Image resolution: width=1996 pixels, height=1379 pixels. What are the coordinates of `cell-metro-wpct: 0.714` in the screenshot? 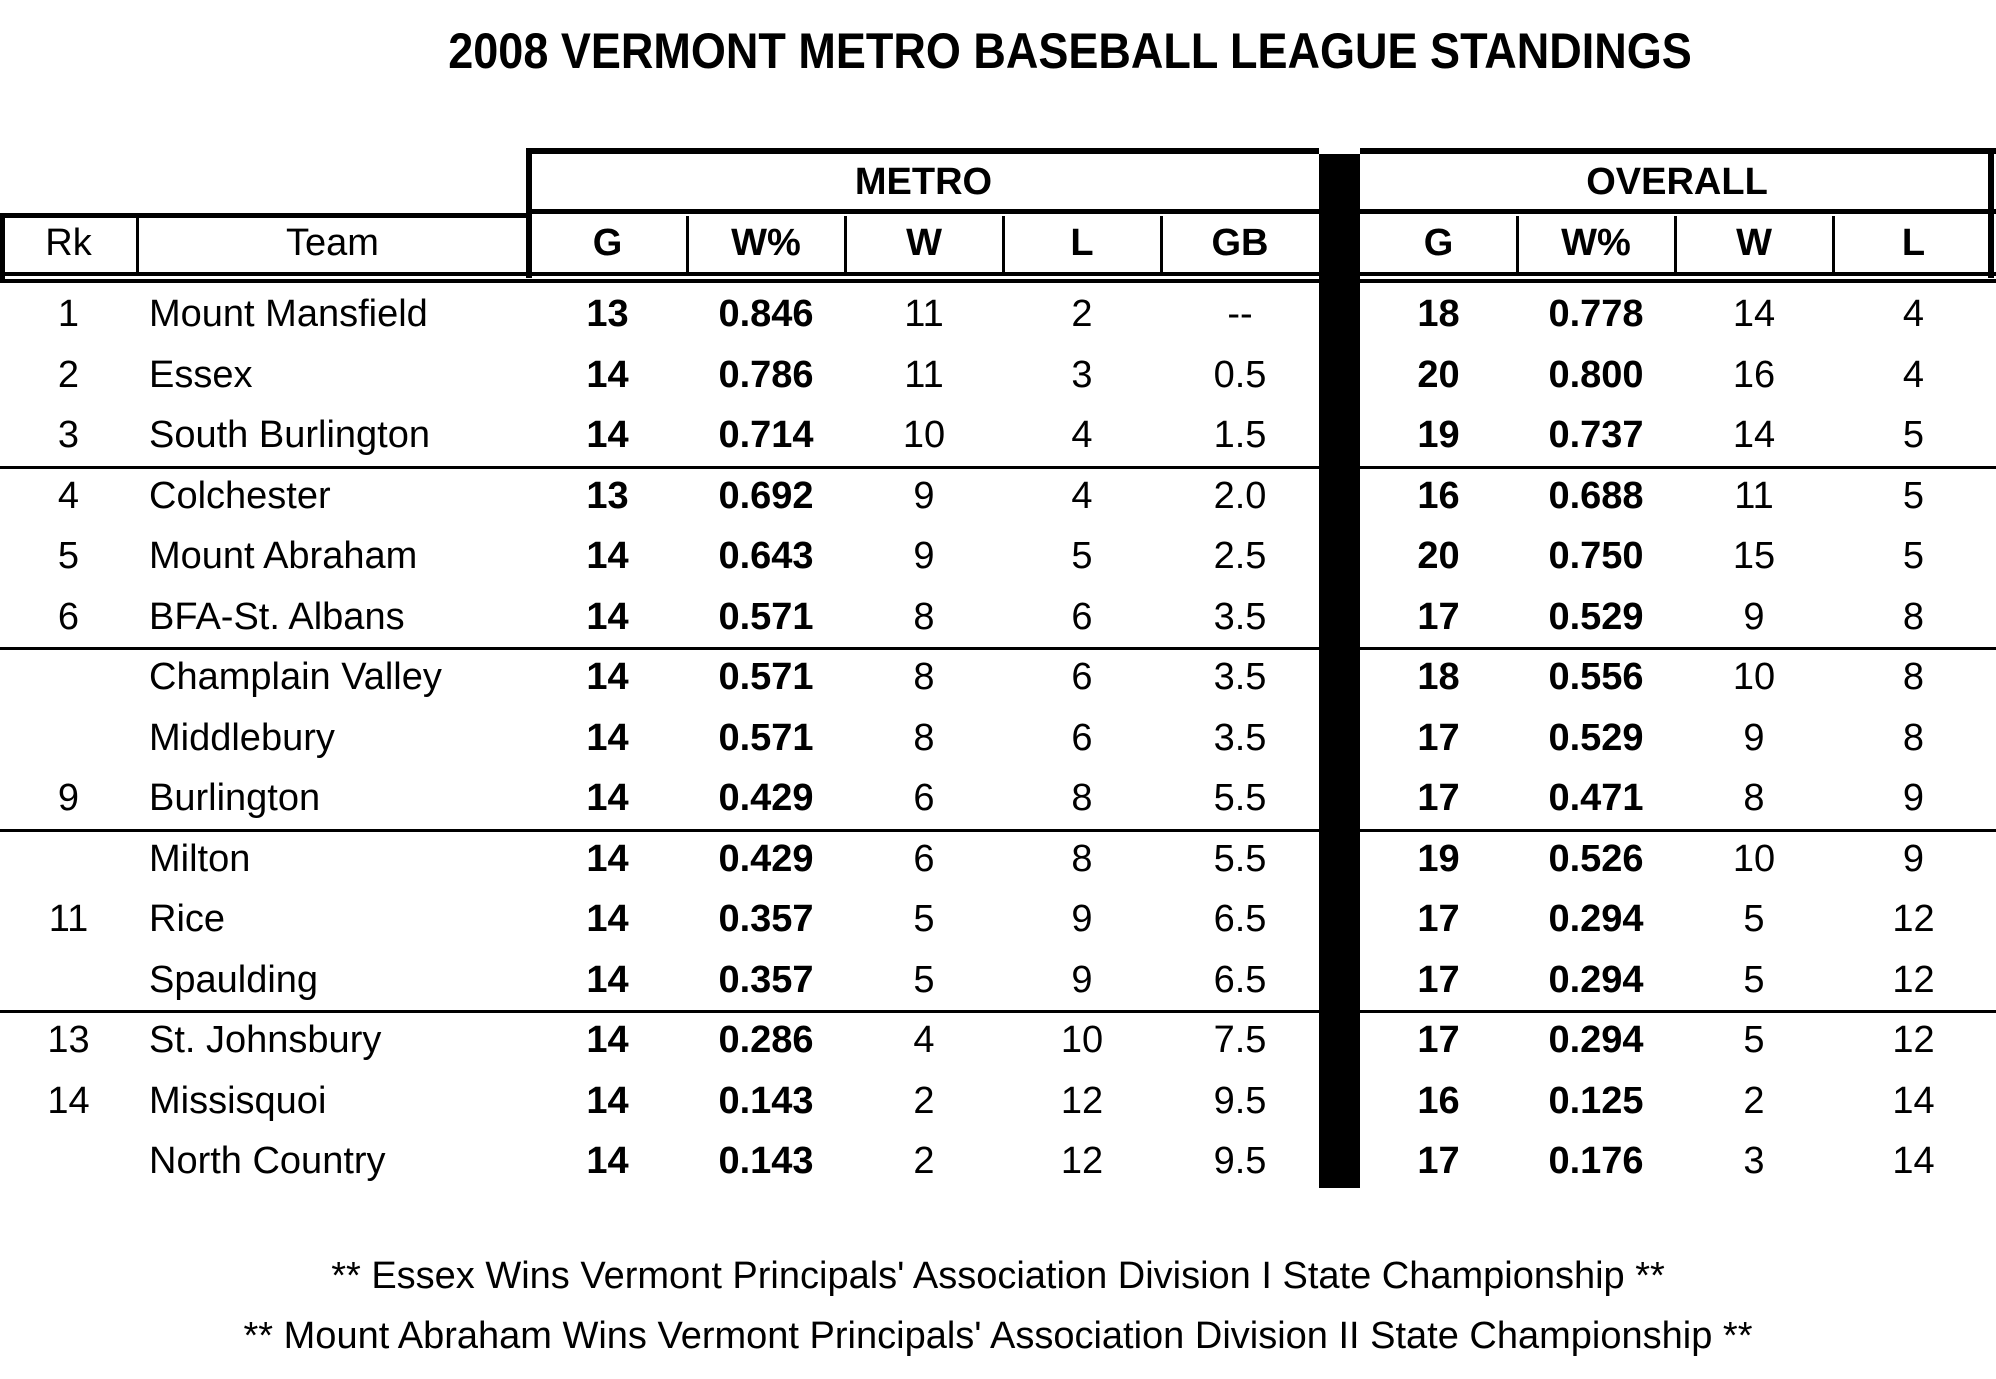 It's located at (766, 435).